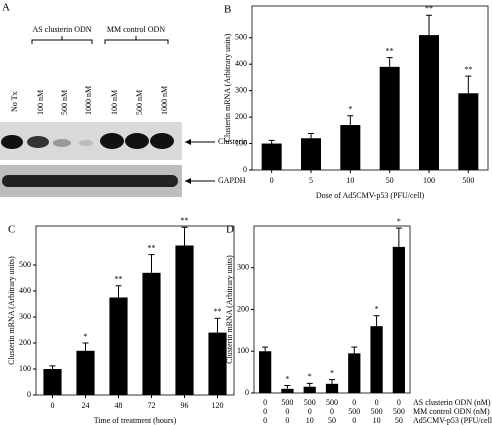 The width and height of the screenshot is (492, 425). What do you see at coordinates (232, 141) in the screenshot?
I see `band-label: Clusterin` at bounding box center [232, 141].